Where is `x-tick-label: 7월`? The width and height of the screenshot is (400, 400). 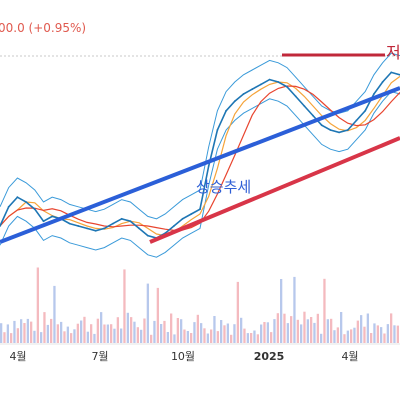
x-tick-label: 7월 is located at coordinates (99, 356).